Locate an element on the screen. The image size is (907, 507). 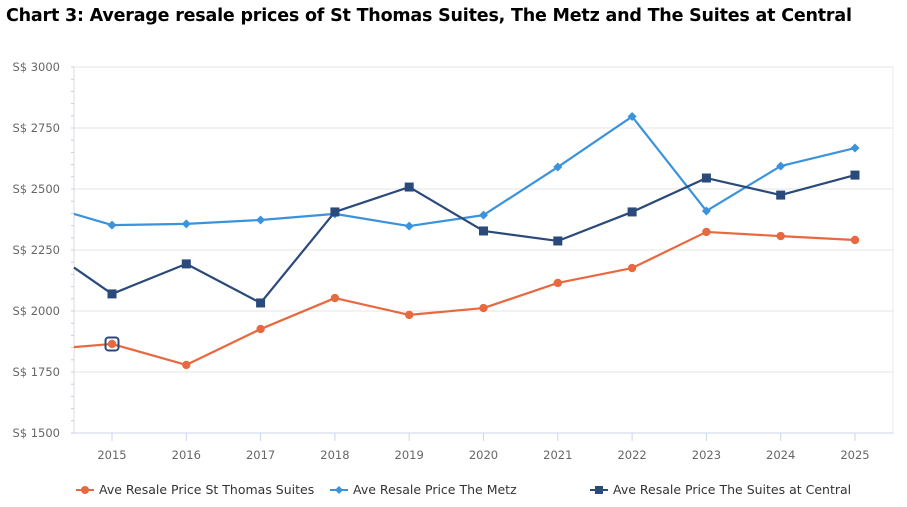
y-tick-label: S$ 3000 is located at coordinates (36, 67).